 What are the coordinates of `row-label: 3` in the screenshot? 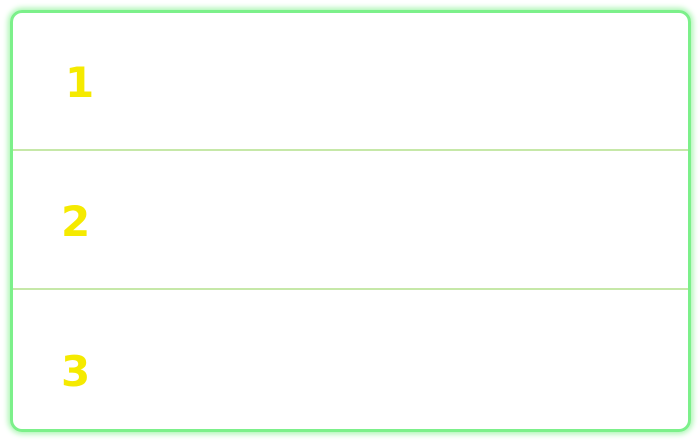 It's located at (76, 371).